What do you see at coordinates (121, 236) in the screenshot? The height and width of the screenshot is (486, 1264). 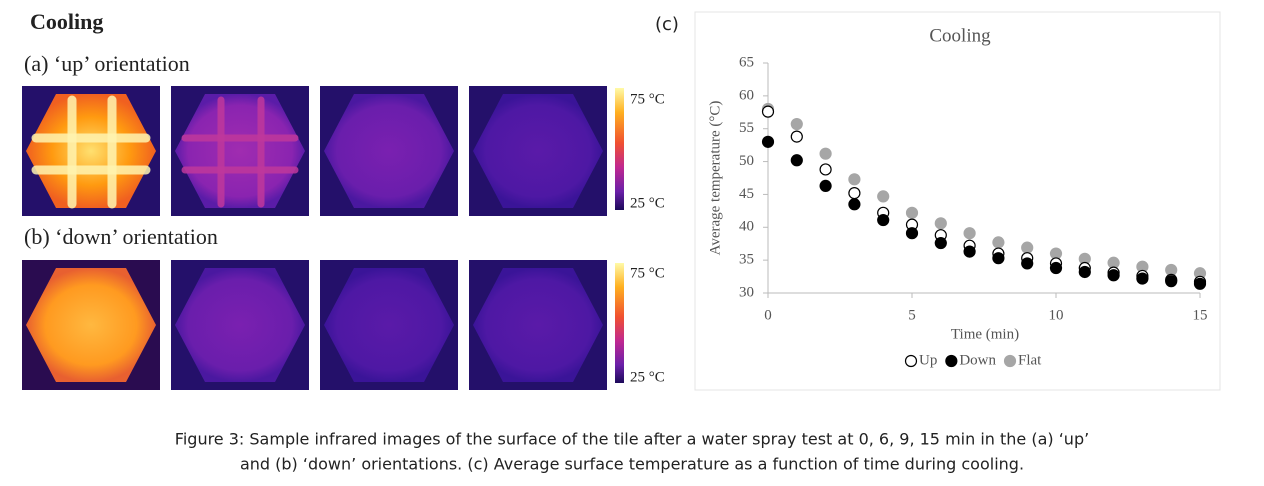 I see `panel-label: (b) ‘down’ orientation` at bounding box center [121, 236].